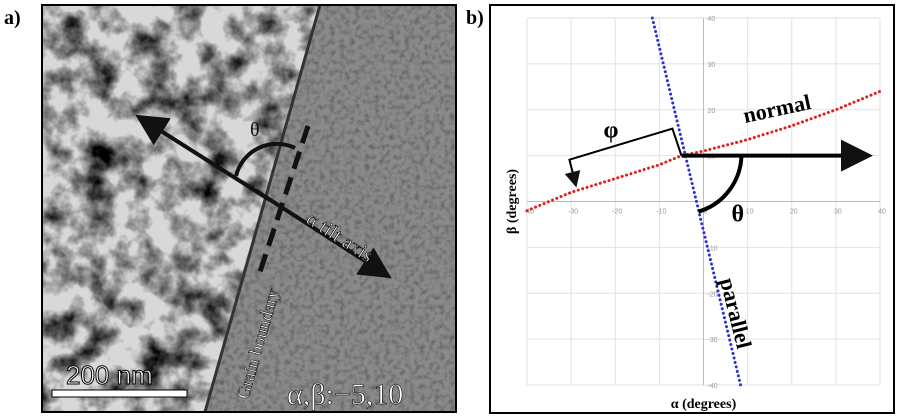 This screenshot has width=897, height=418. I want to click on tilt-label: α,β:−5,10, so click(345, 394).